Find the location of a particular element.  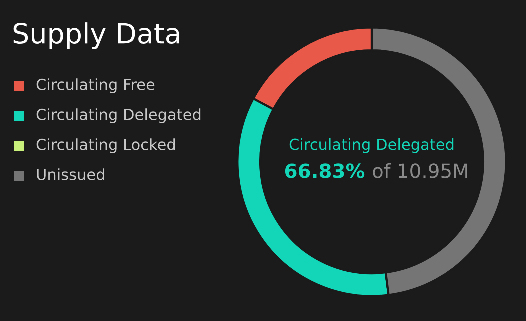

text: of 10.95M is located at coordinates (420, 170).